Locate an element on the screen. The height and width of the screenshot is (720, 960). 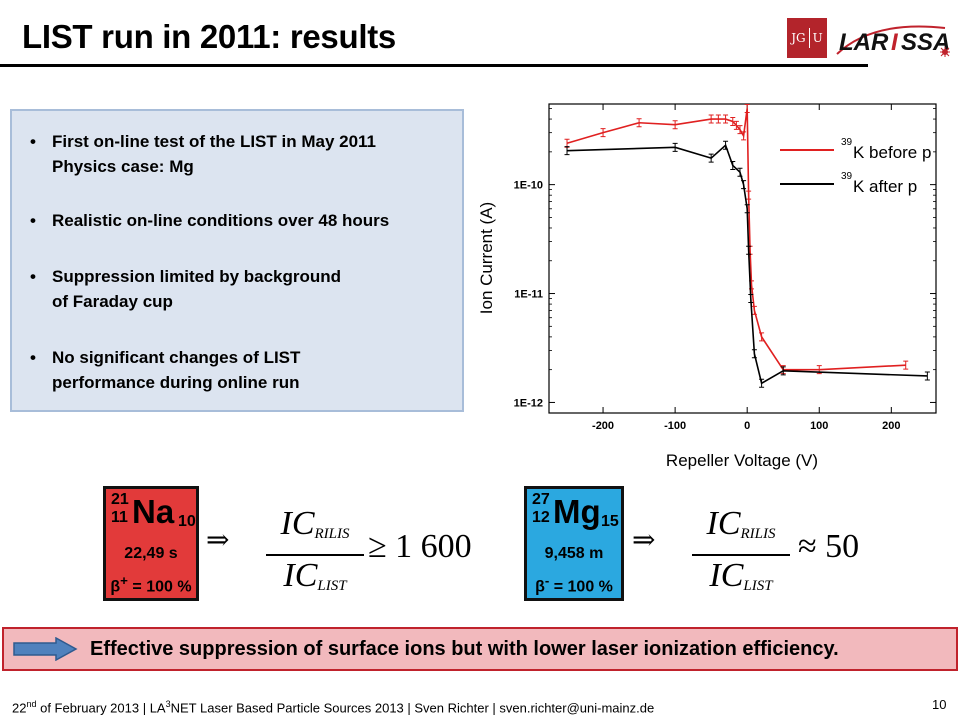
legend-mass-after: 39 is located at coordinates (847, 176).